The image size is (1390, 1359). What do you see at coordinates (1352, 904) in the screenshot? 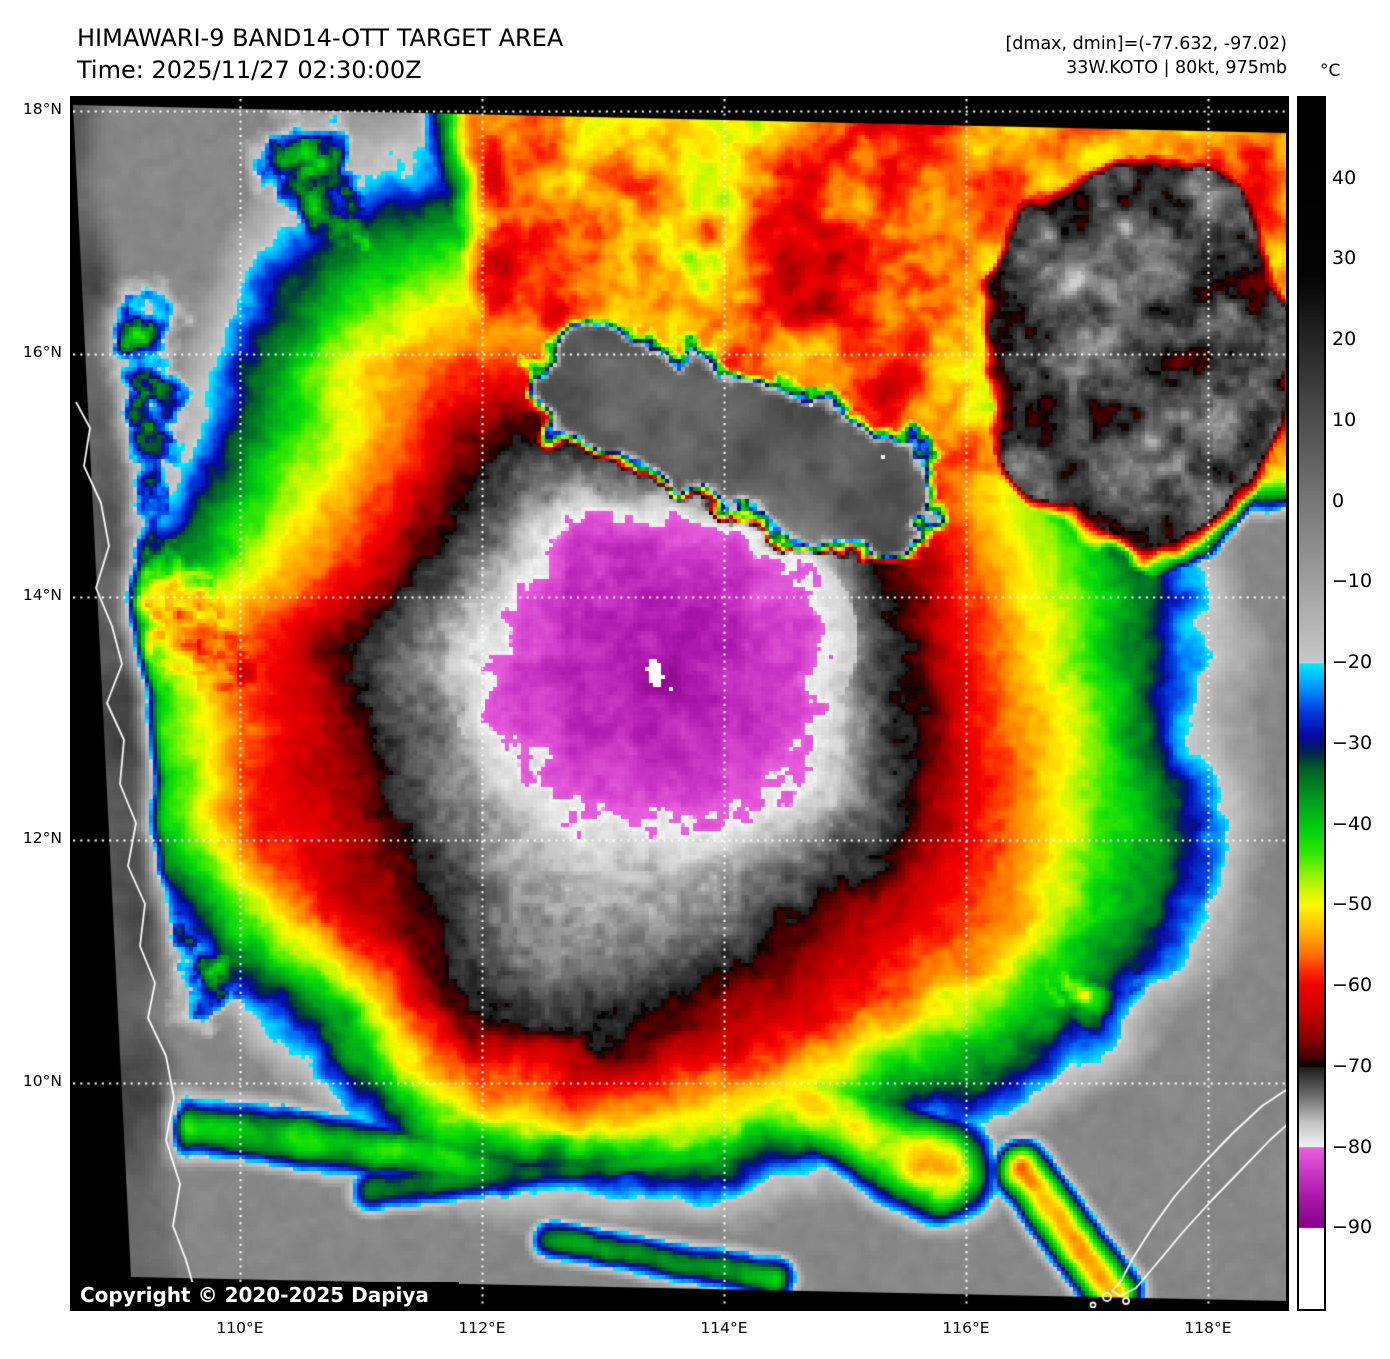
I see `colorbar-tick-label: −50` at bounding box center [1352, 904].